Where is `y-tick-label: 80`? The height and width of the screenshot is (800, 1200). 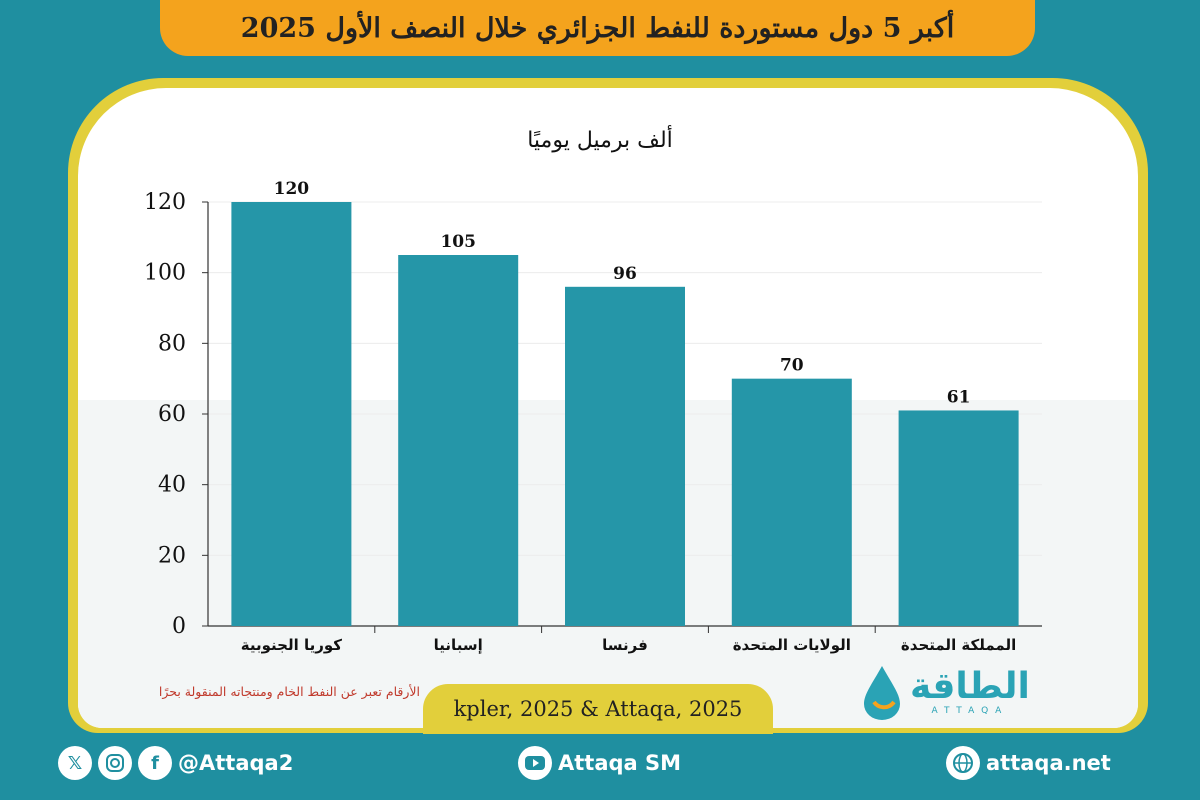
y-tick-label: 80 is located at coordinates (172, 343).